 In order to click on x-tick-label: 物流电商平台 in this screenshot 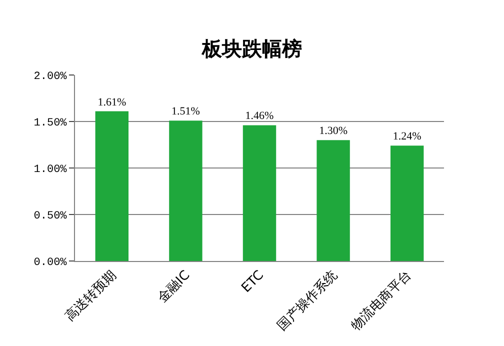, I will do `click(381, 300)`.